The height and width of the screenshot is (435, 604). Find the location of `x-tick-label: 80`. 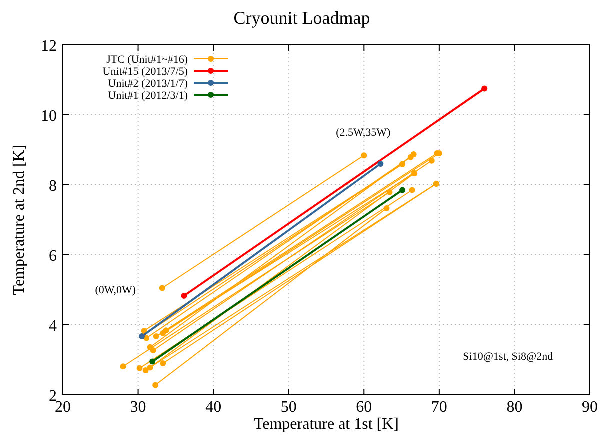

x-tick-label: 80 is located at coordinates (514, 407).